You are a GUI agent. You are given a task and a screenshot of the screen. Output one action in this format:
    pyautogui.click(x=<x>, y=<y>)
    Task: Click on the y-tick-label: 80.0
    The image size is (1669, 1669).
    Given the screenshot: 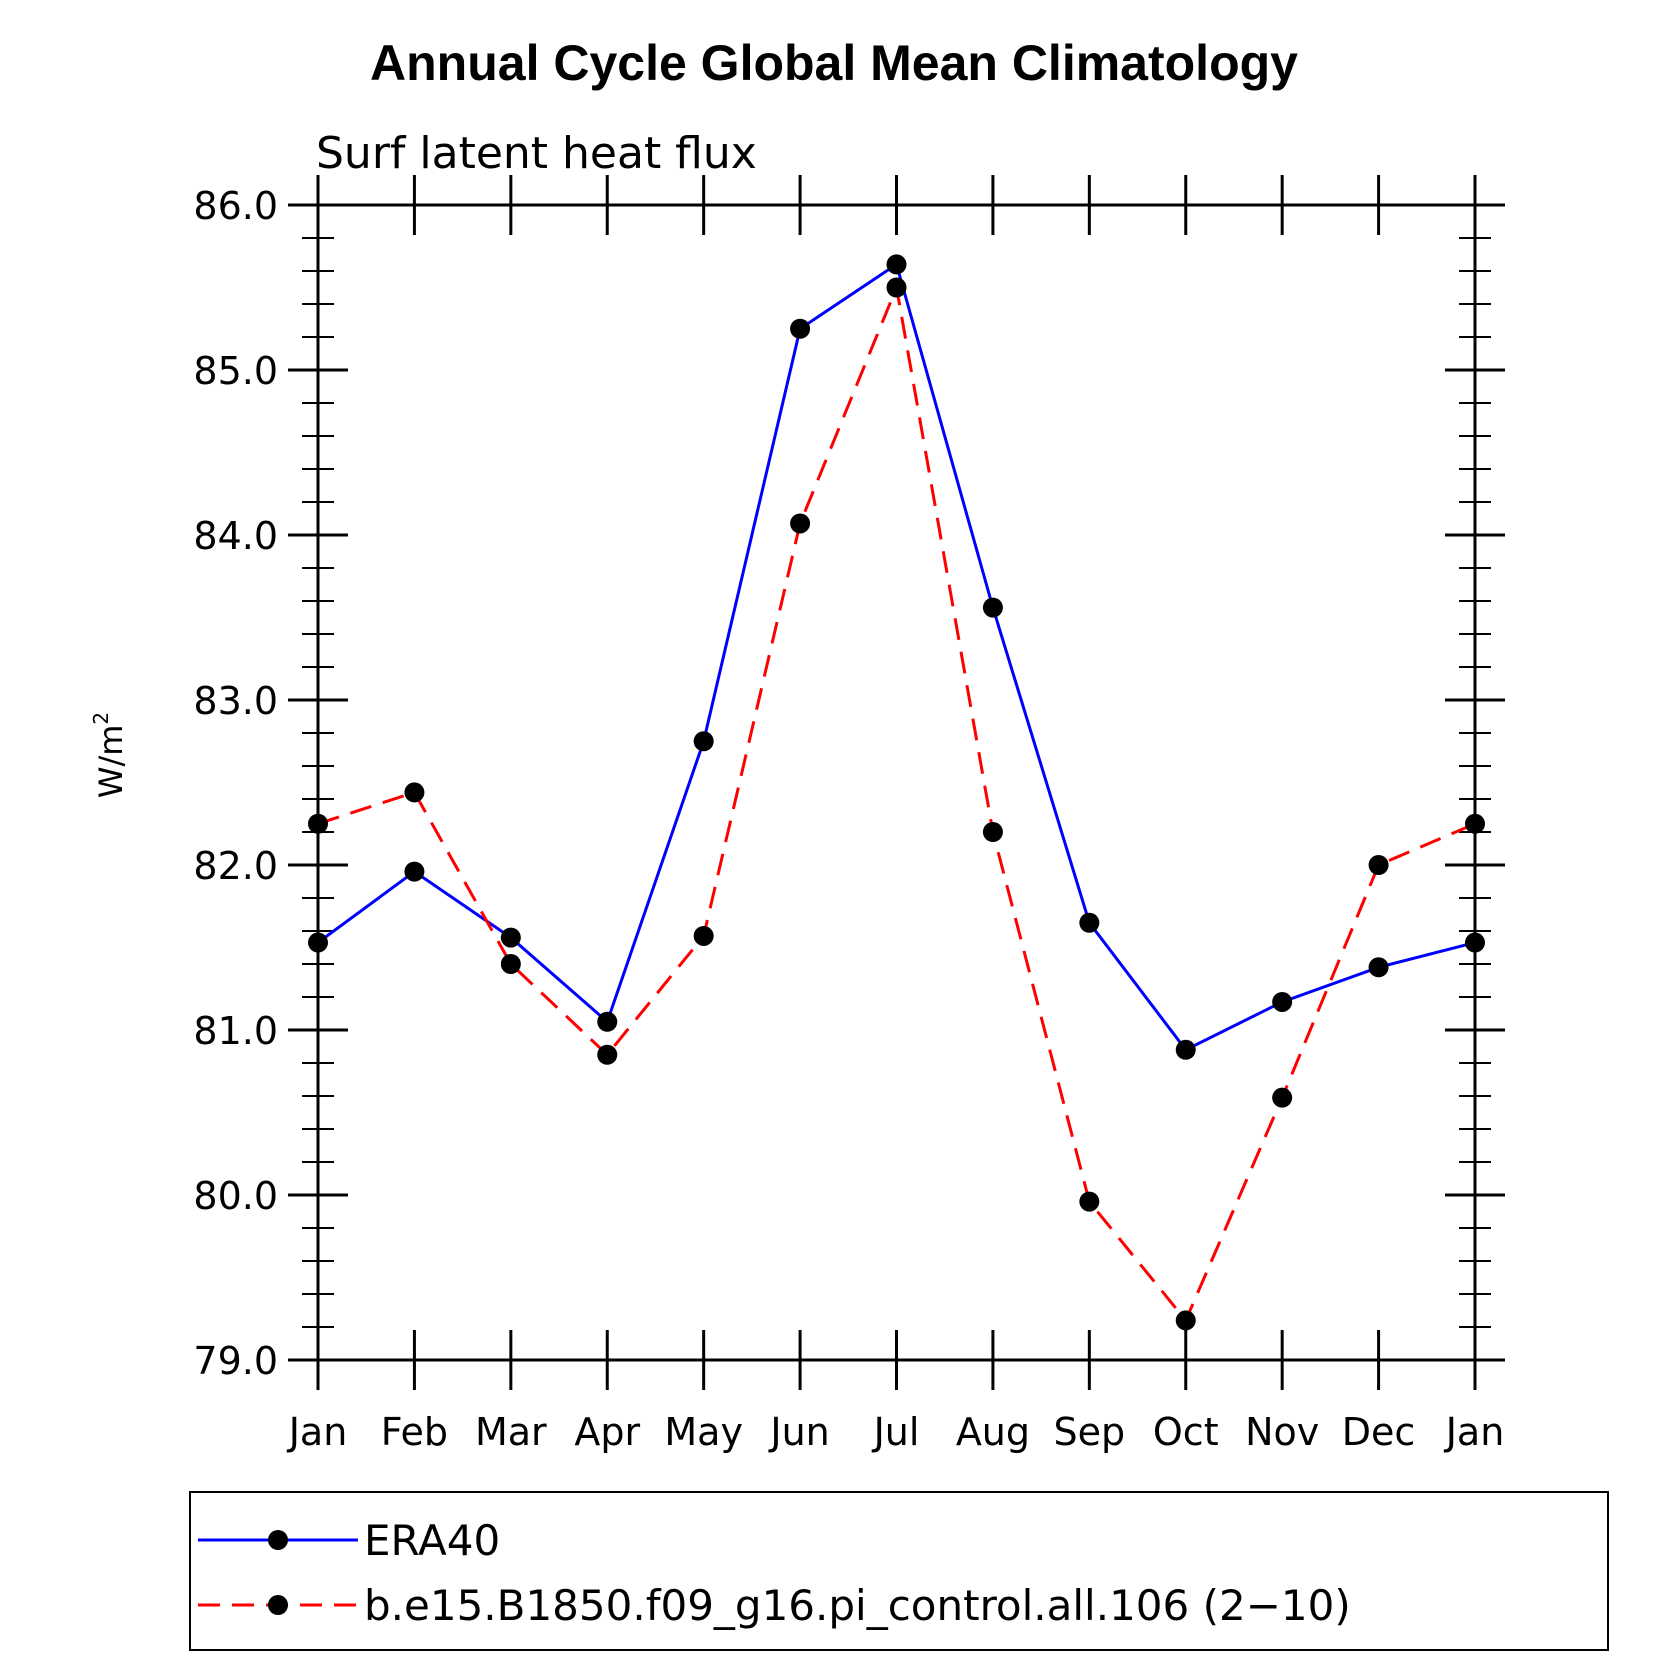 What is the action you would take?
    pyautogui.click(x=235, y=1196)
    